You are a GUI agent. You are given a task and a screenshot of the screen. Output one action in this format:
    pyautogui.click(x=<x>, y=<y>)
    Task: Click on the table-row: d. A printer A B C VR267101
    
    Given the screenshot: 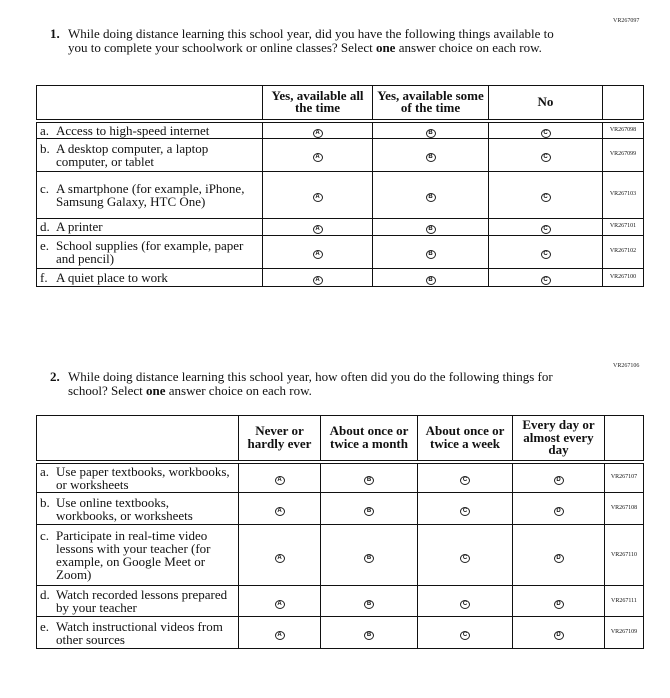 What is the action you would take?
    pyautogui.click(x=340, y=226)
    